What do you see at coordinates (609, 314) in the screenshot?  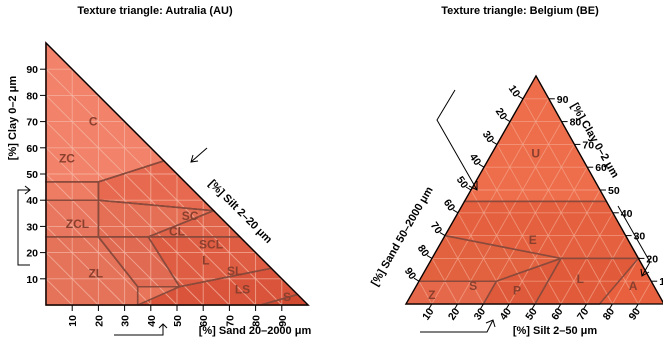 I see `be-silt-tick-label-80: 80` at bounding box center [609, 314].